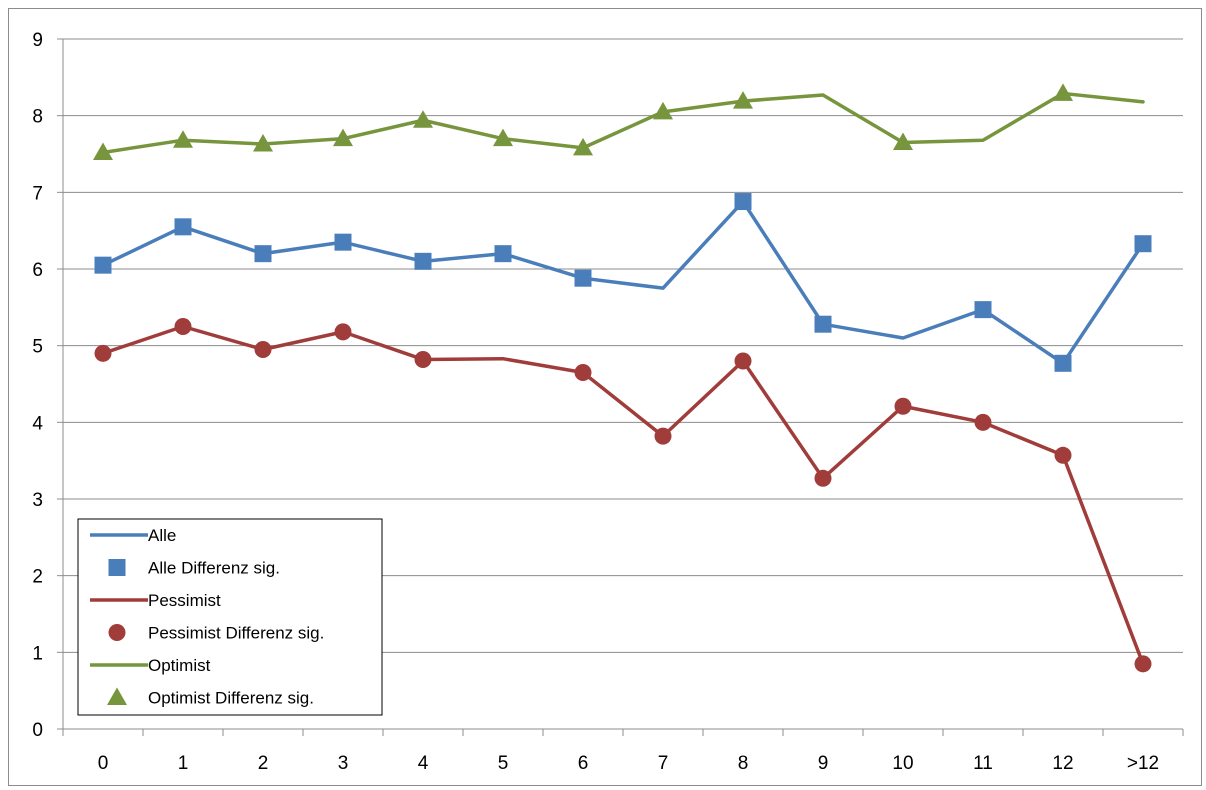 This screenshot has width=1206, height=790. What do you see at coordinates (37, 270) in the screenshot?
I see `y-tick-label-6: 6` at bounding box center [37, 270].